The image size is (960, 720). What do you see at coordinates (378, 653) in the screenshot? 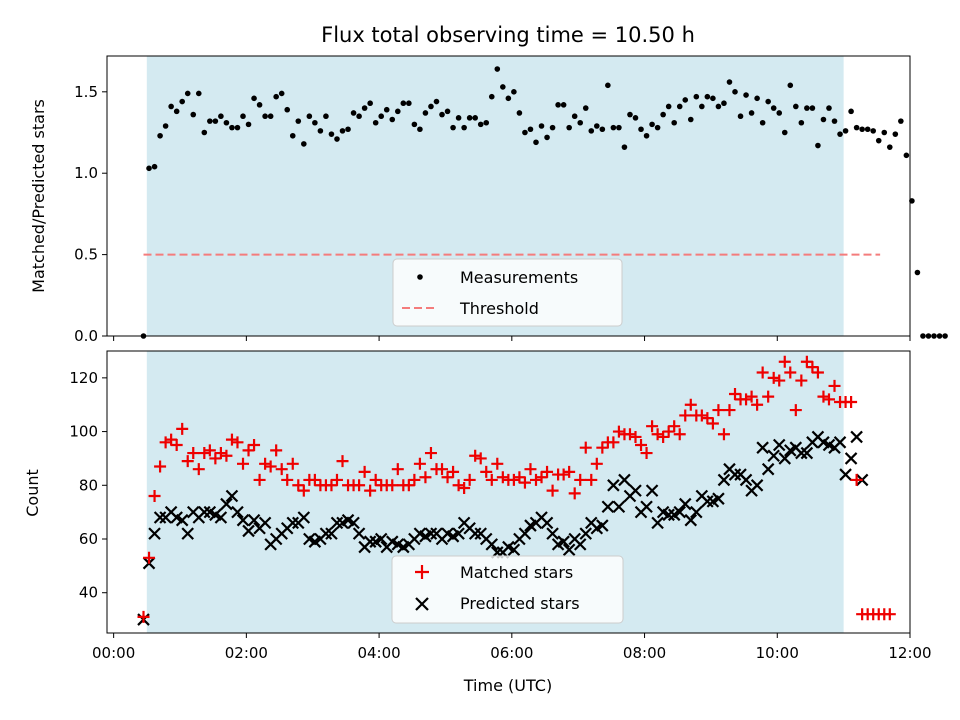
I see `x-tick-label: 04:00` at bounding box center [378, 653].